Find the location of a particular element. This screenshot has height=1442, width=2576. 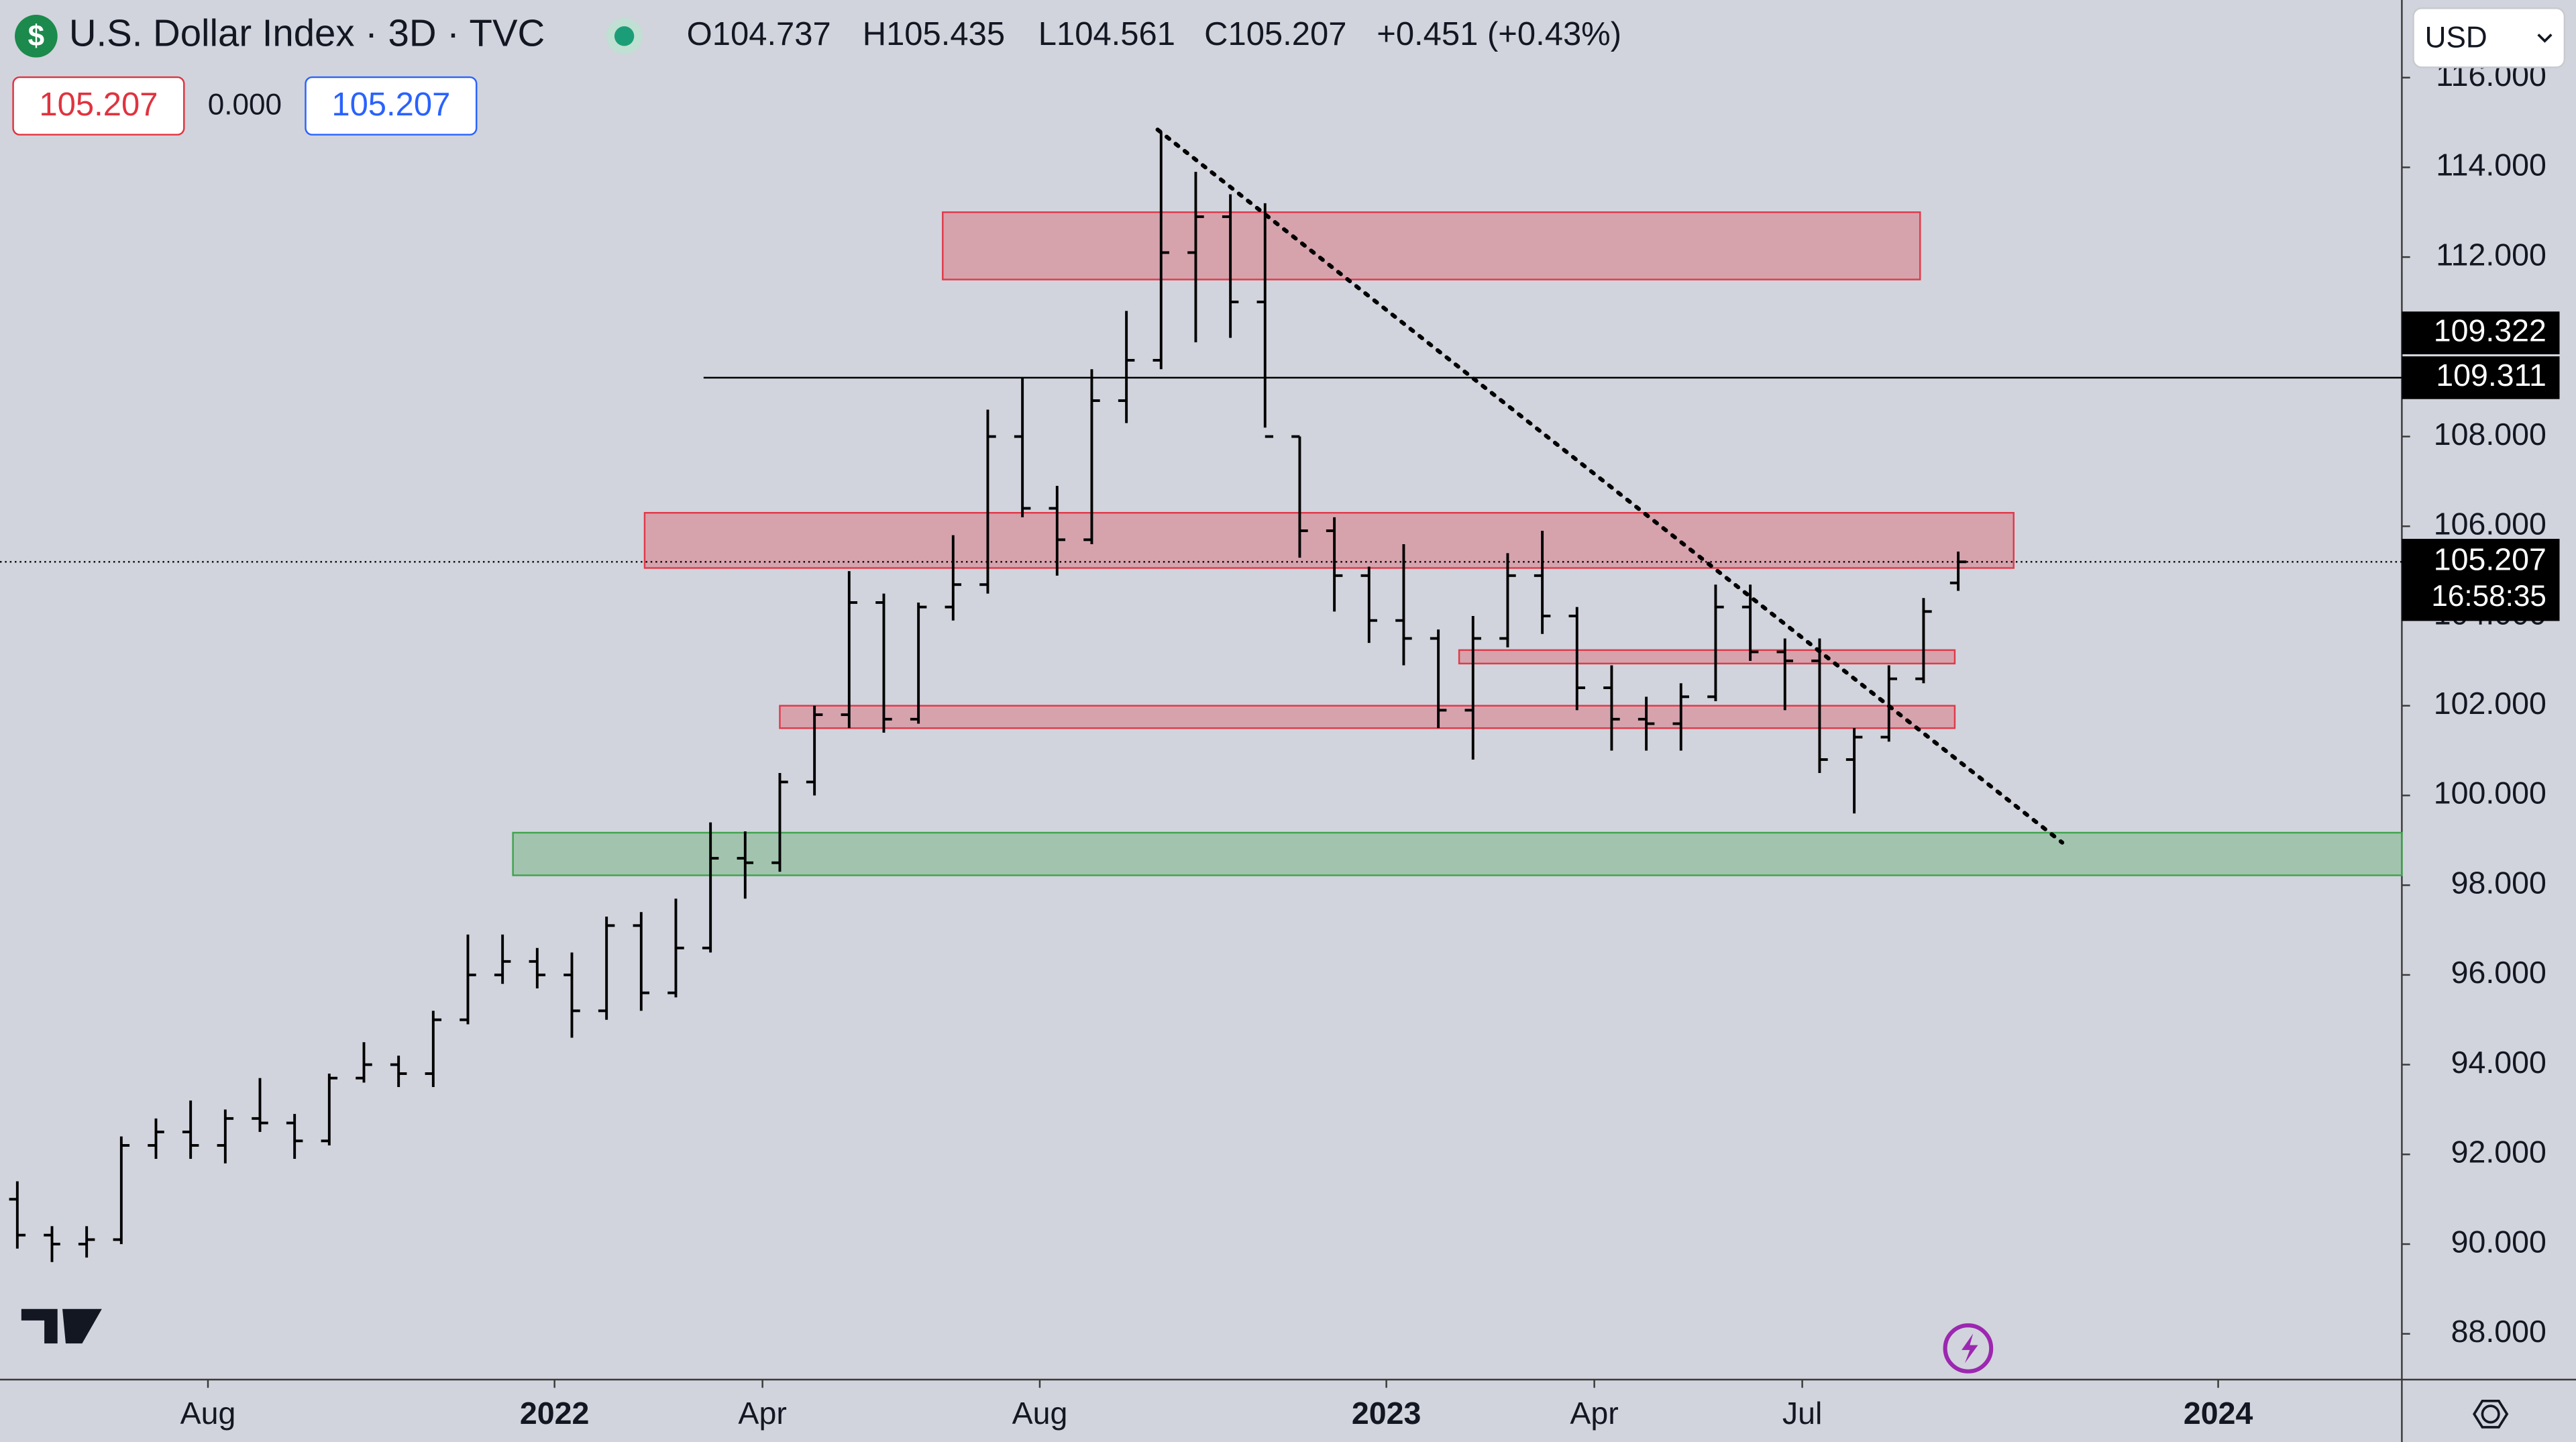

y-tick-label: 100.000 is located at coordinates (2490, 793).